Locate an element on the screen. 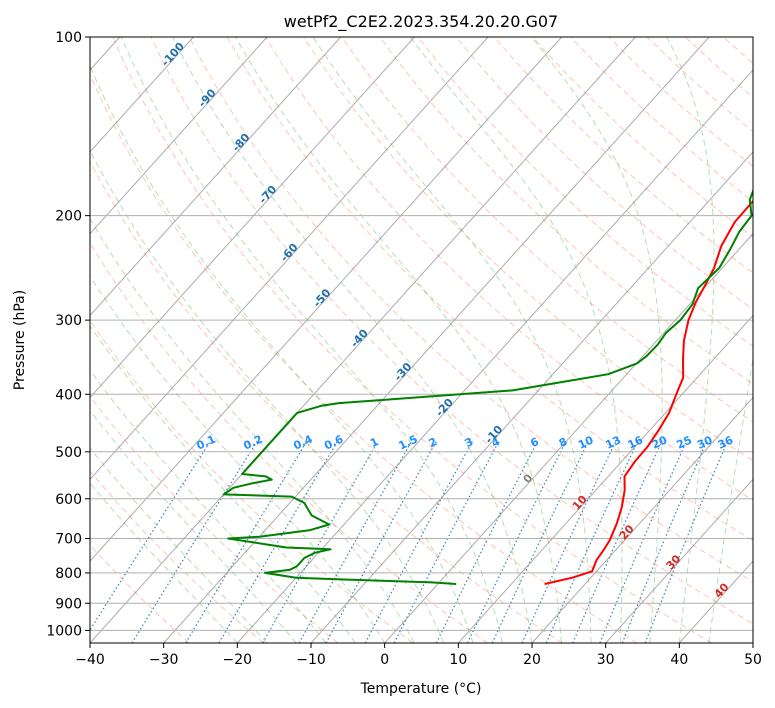 The image size is (775, 708). y-tick-label: 300 is located at coordinates (68, 321).